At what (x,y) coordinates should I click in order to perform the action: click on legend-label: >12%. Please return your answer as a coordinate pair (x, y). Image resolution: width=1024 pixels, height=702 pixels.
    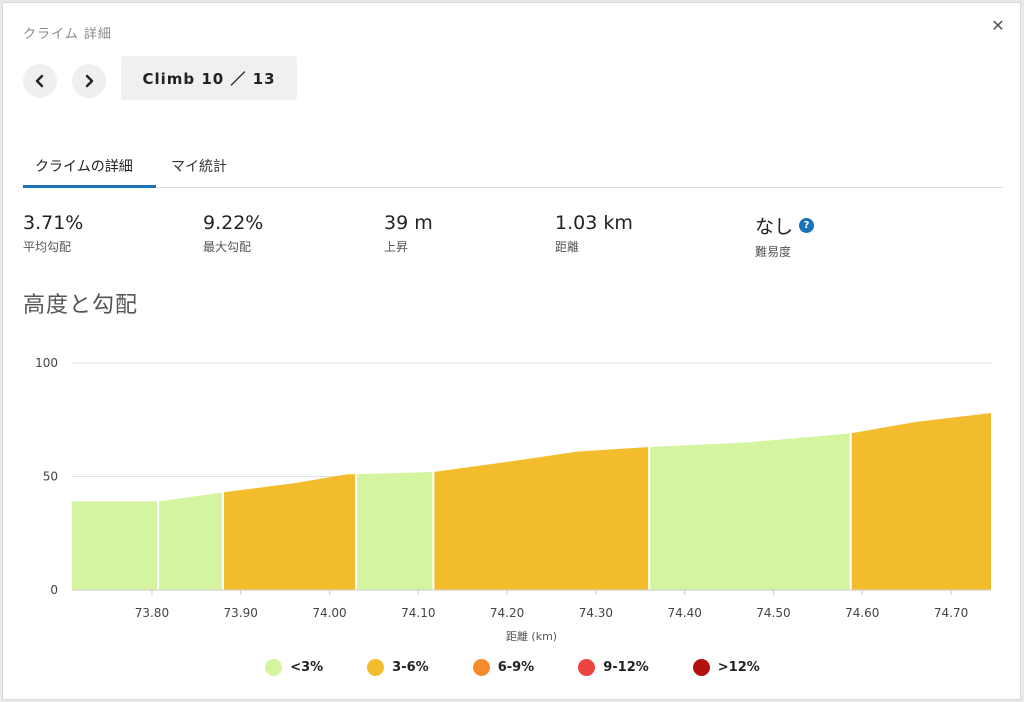
    Looking at the image, I should click on (738, 667).